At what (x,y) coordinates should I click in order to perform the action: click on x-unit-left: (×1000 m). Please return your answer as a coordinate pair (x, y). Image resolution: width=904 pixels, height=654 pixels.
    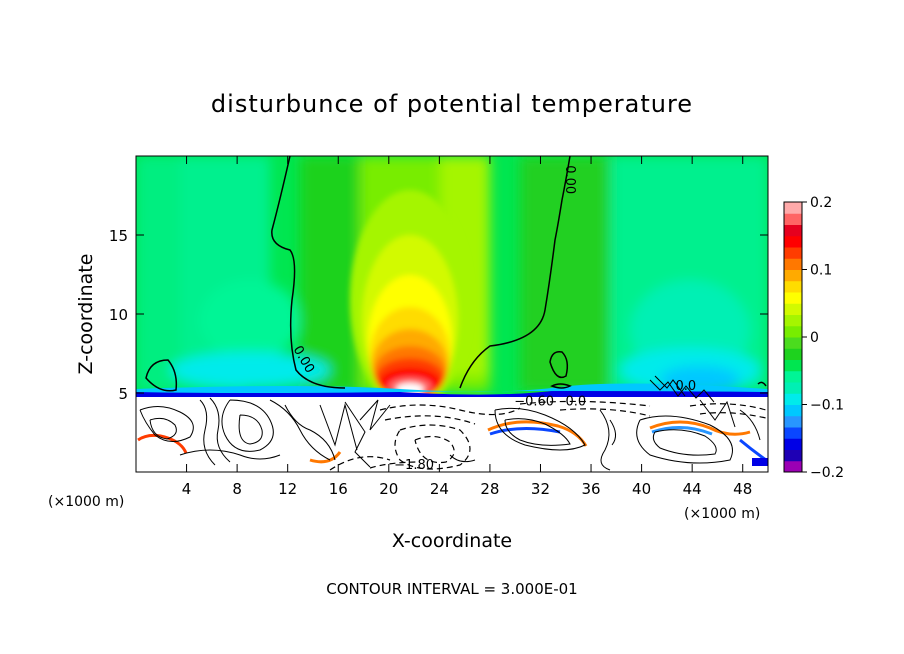
    Looking at the image, I should click on (86, 502).